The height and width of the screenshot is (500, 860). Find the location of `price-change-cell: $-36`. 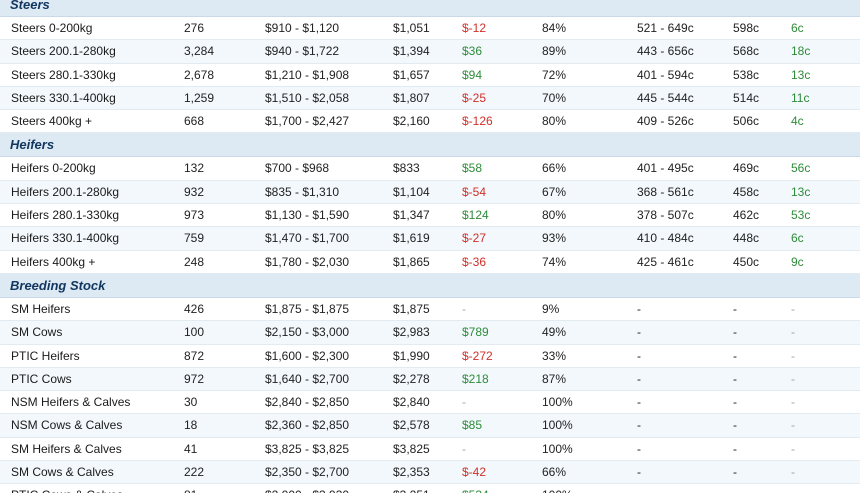

price-change-cell: $-36 is located at coordinates (474, 261).